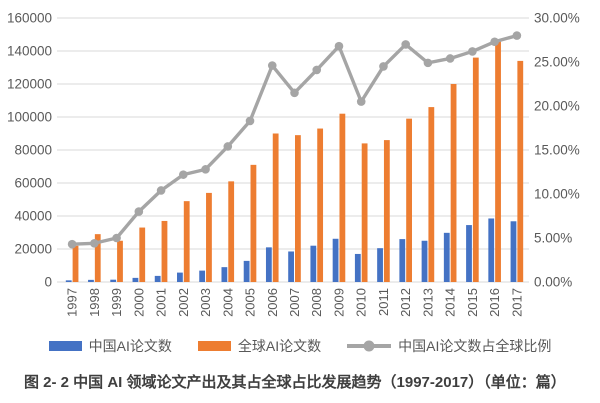 The height and width of the screenshot is (403, 600). What do you see at coordinates (180, 277) in the screenshot?
I see `bar-china-2002` at bounding box center [180, 277].